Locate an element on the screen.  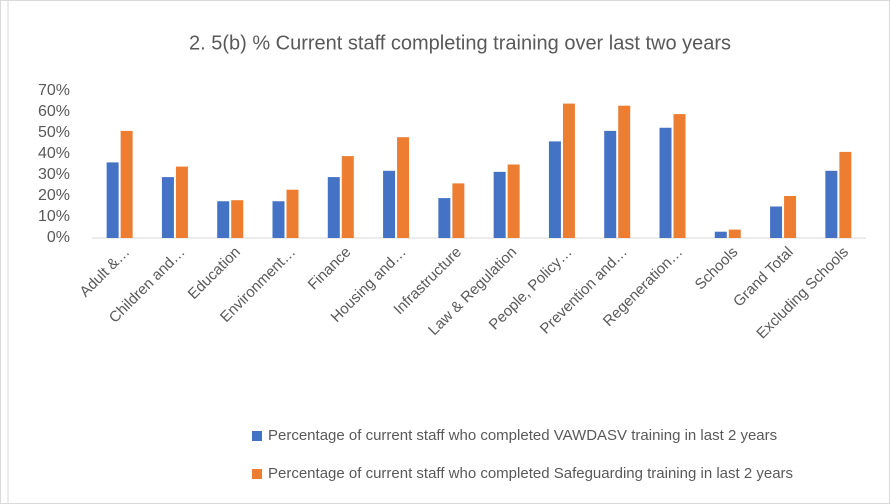
y-tick-label: 50% is located at coordinates (54, 132).